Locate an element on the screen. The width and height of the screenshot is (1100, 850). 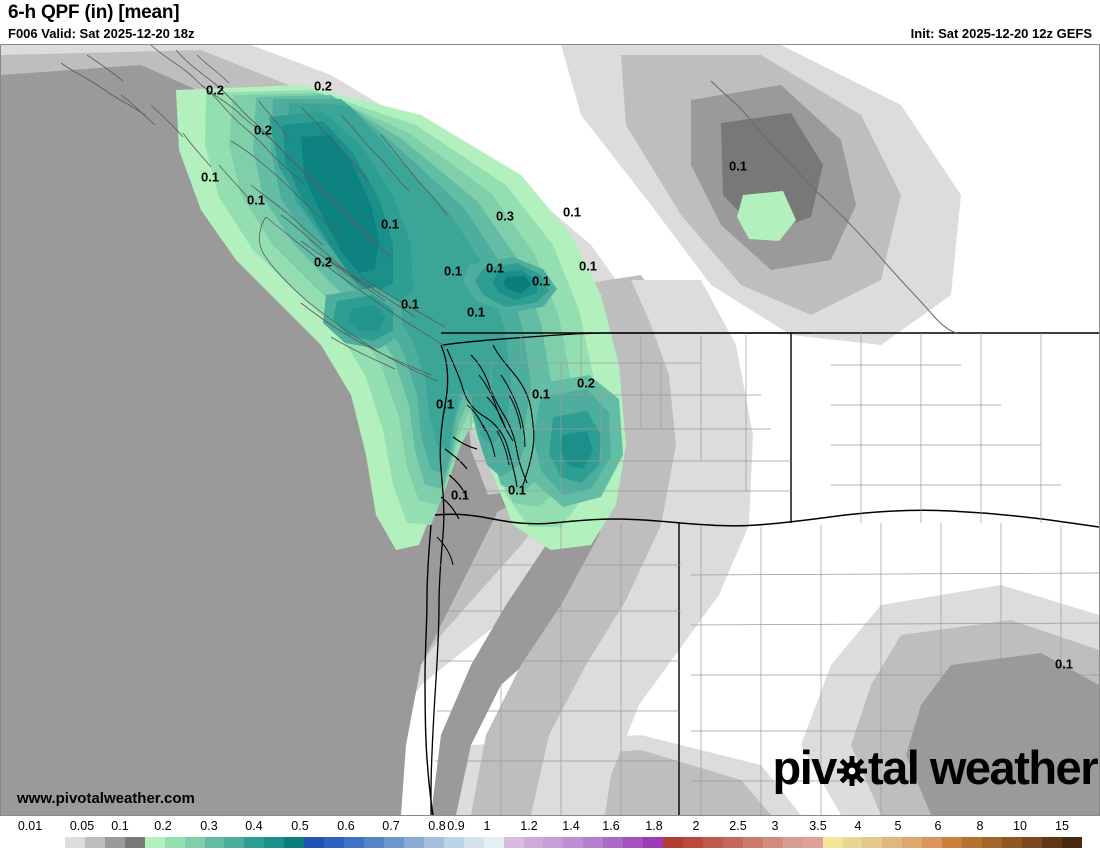
gear-icon is located at coordinates (851, 770).